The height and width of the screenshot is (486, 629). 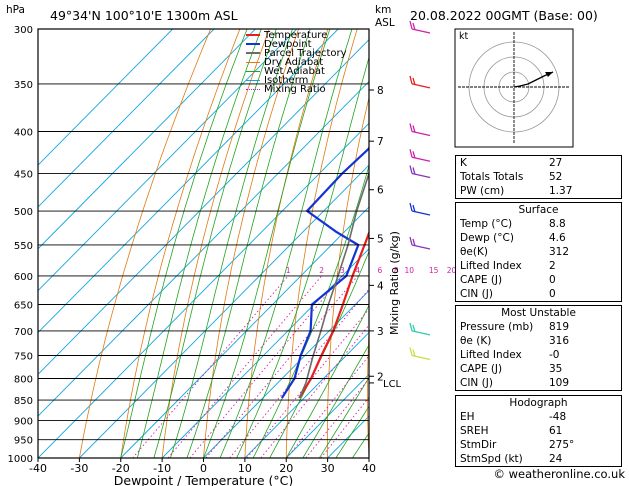 I want to click on hodograph-trace, so click(x=533, y=79).